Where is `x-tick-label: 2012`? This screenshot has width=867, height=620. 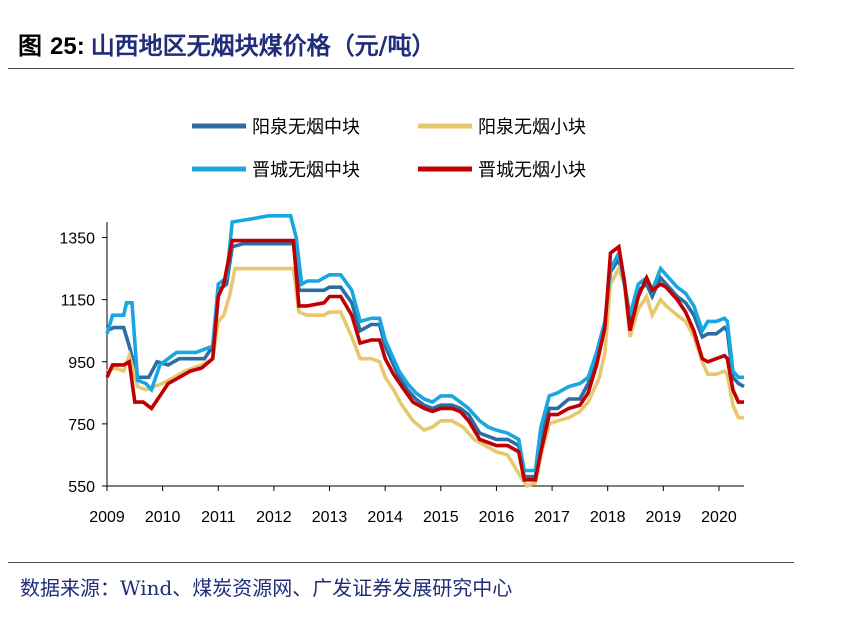 x-tick-label: 2012 is located at coordinates (274, 517).